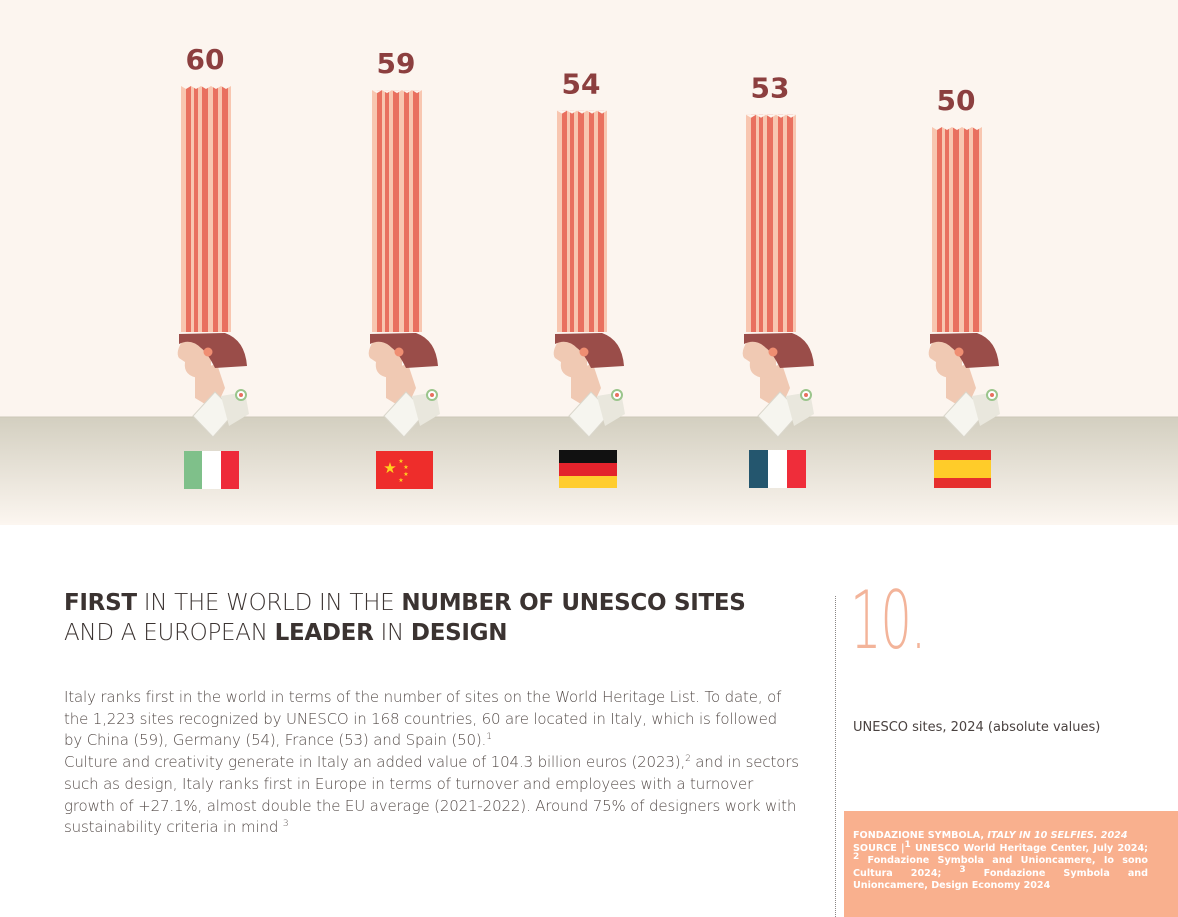 The image size is (1178, 917). Describe the element at coordinates (213, 385) in the screenshot. I see `head-italy-icon` at that location.